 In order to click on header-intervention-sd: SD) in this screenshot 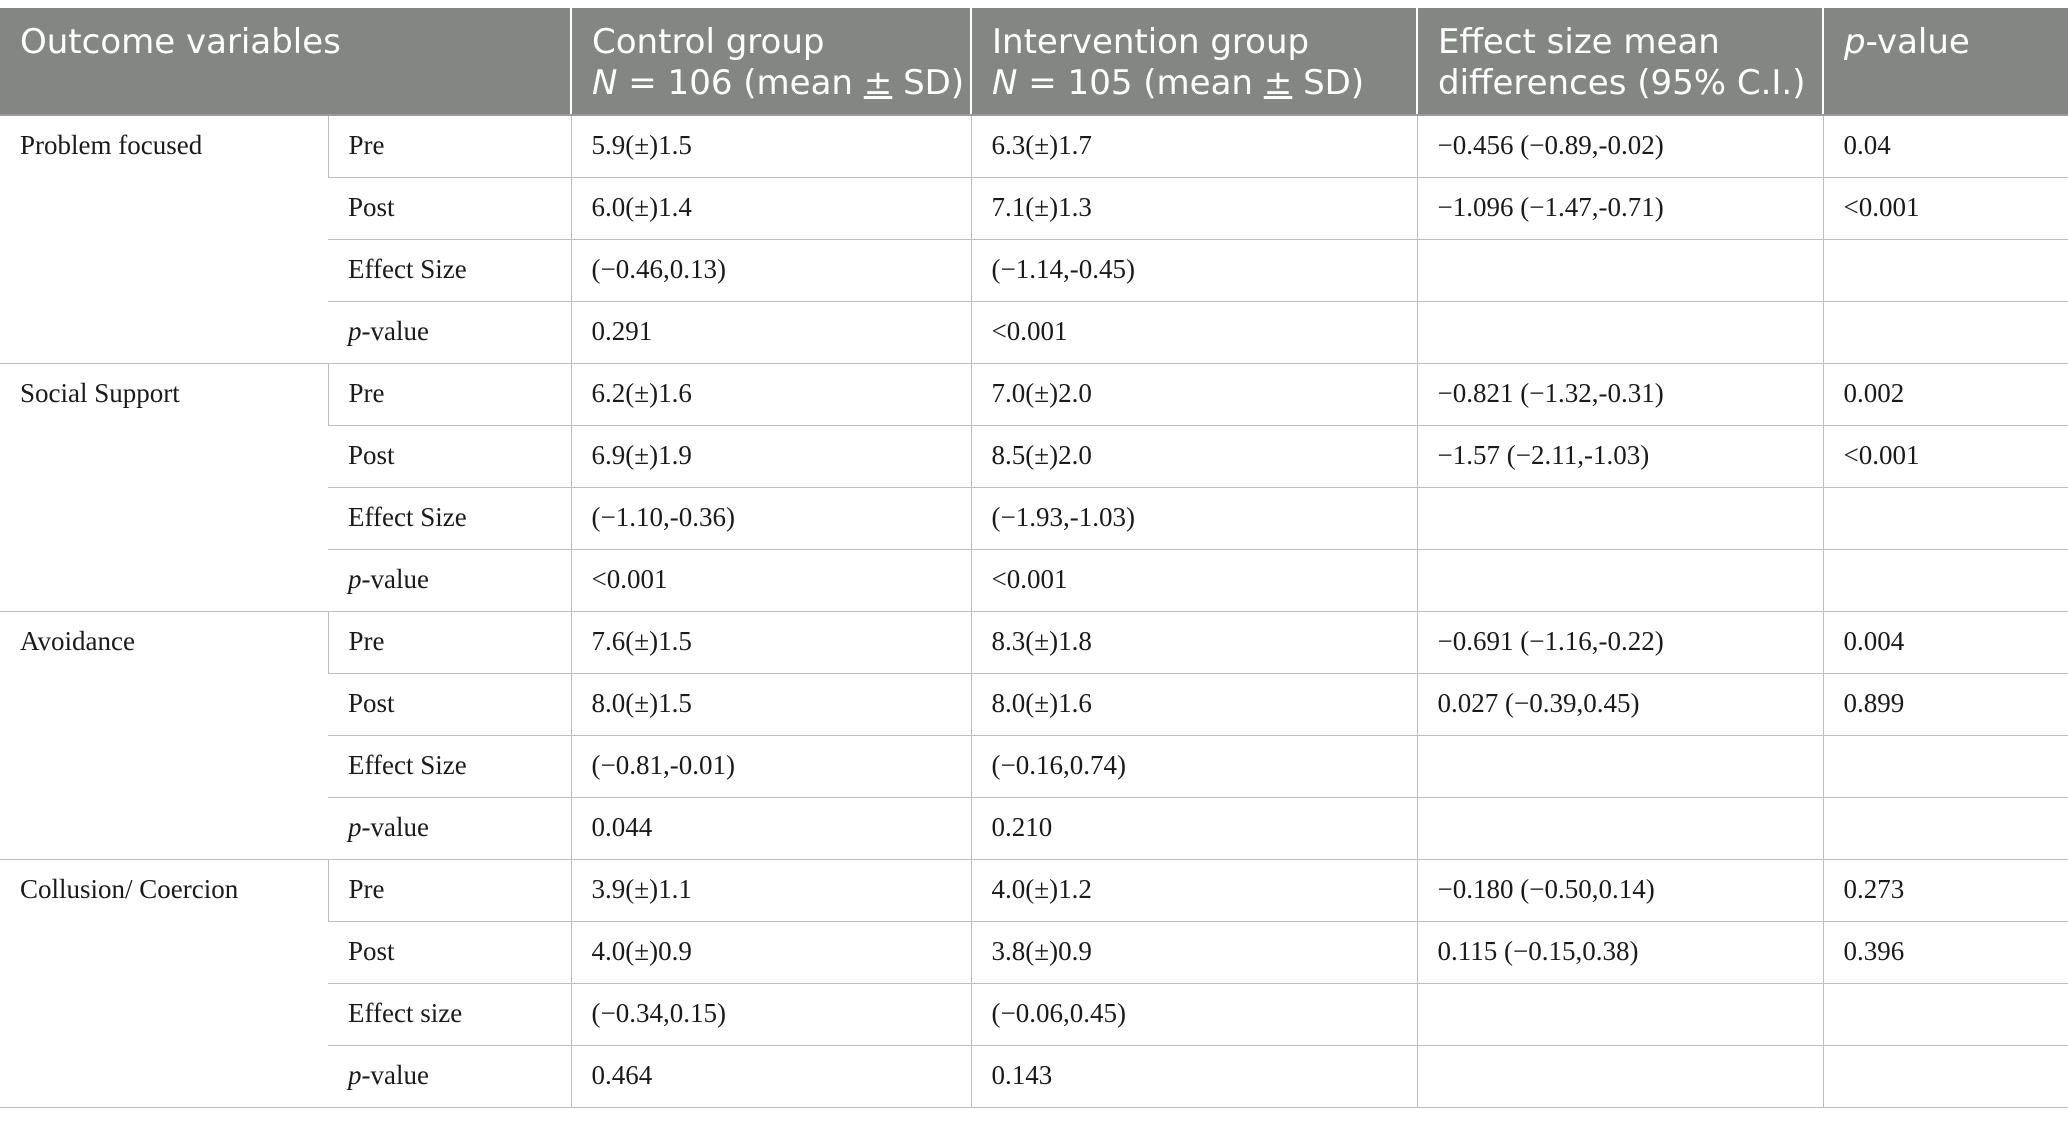, I will do `click(1328, 83)`.